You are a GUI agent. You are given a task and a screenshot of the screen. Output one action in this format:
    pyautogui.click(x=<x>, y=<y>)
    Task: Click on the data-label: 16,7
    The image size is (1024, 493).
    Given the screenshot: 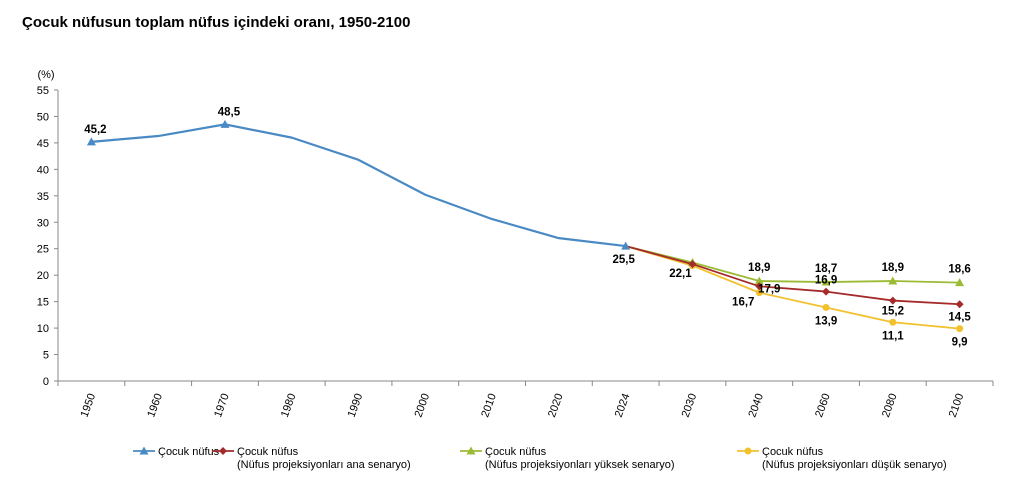 What is the action you would take?
    pyautogui.click(x=743, y=303)
    